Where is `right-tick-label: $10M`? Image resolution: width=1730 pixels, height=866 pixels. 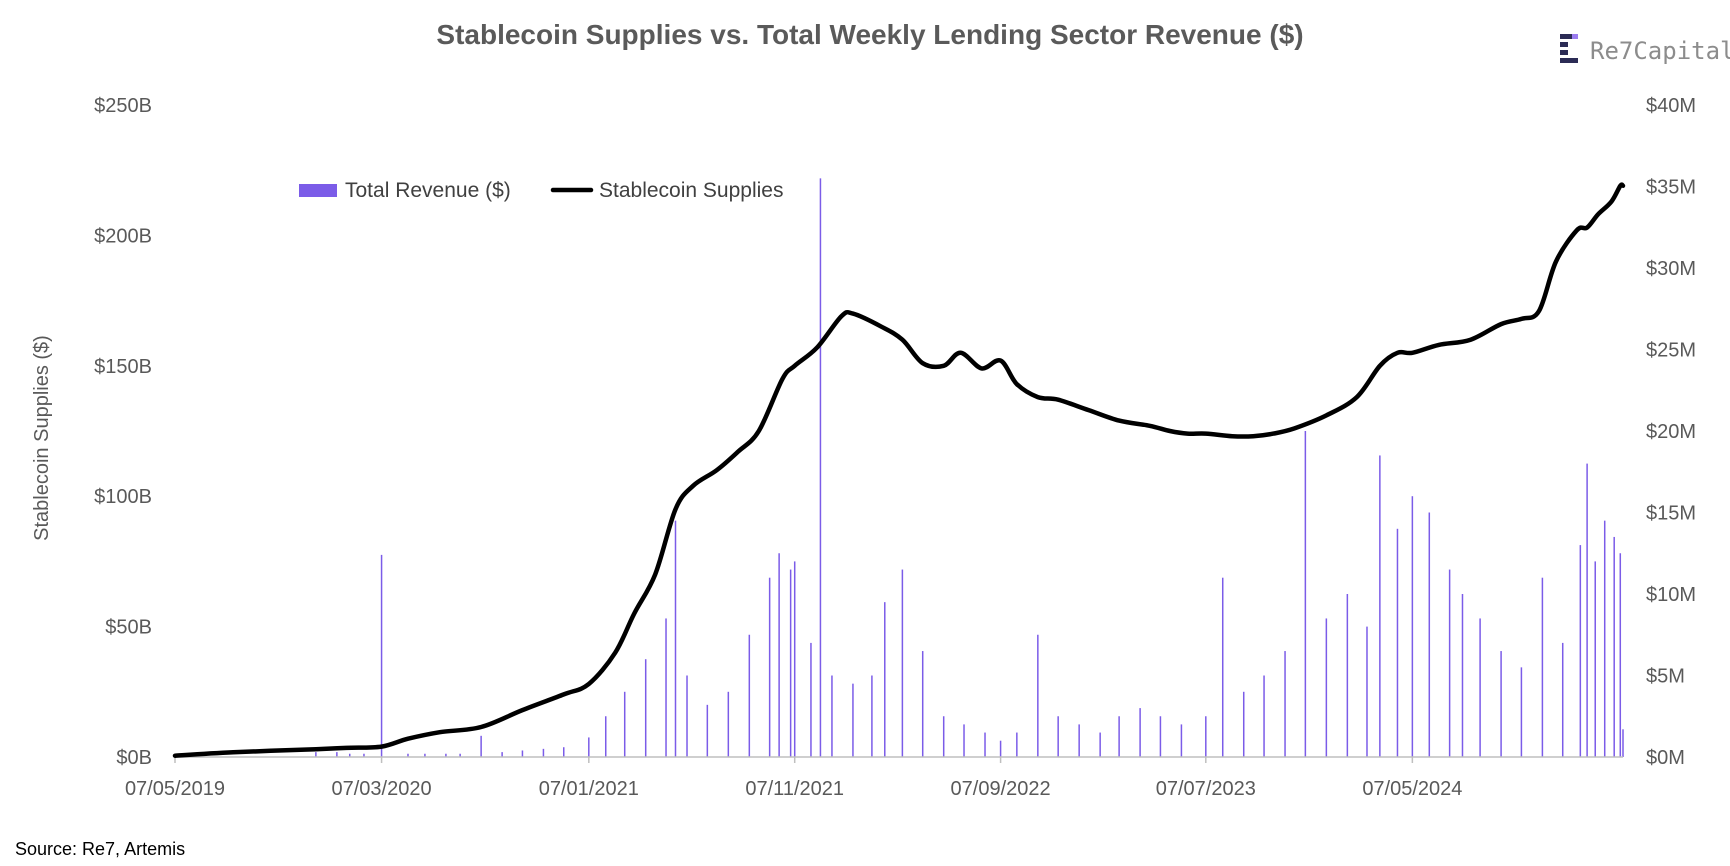
right-tick-label: $10M is located at coordinates (1671, 595).